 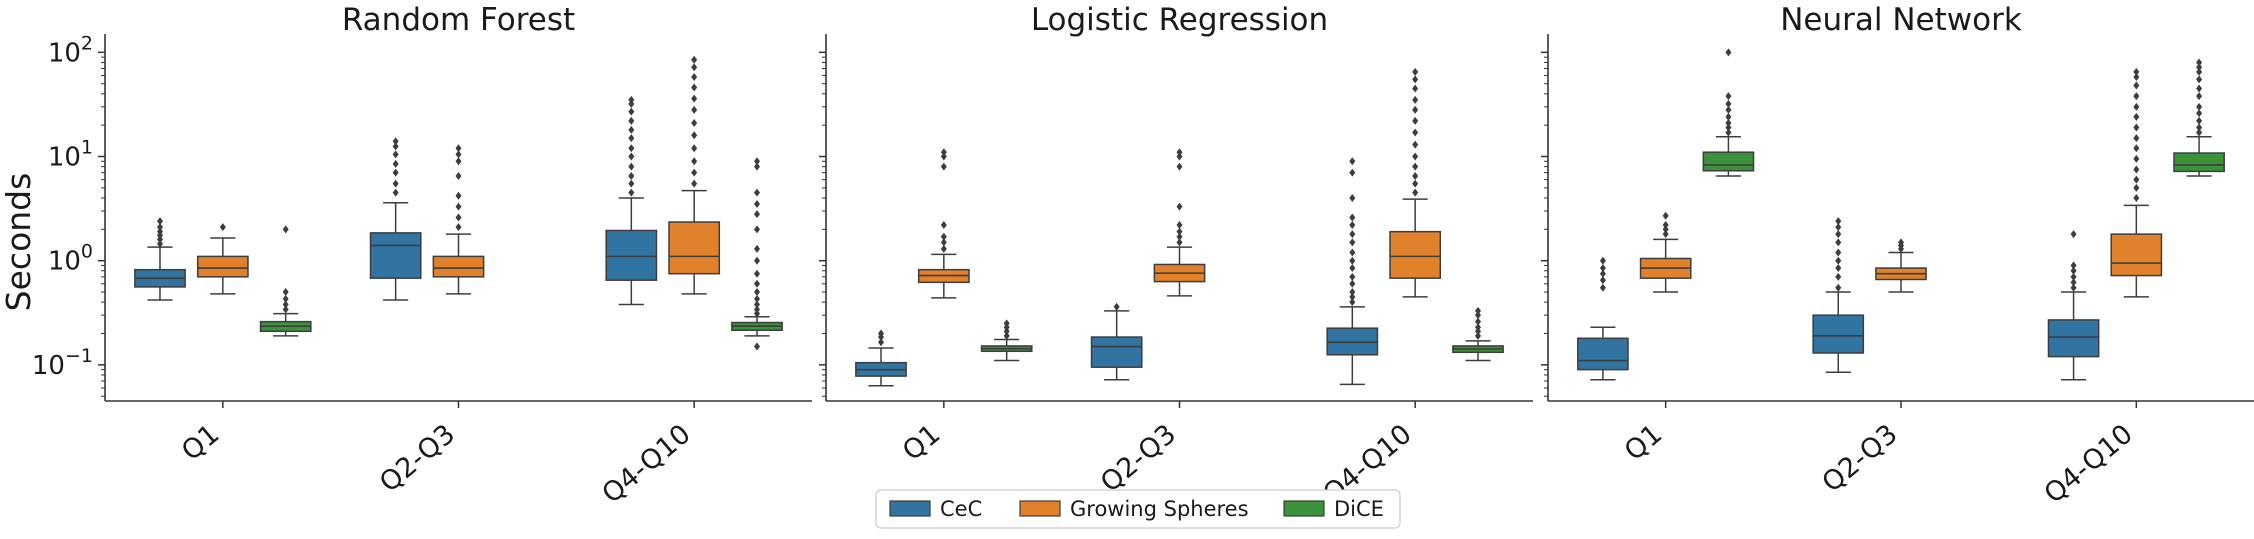 I want to click on y-tick-label: 10⁻¹, so click(x=62, y=363).